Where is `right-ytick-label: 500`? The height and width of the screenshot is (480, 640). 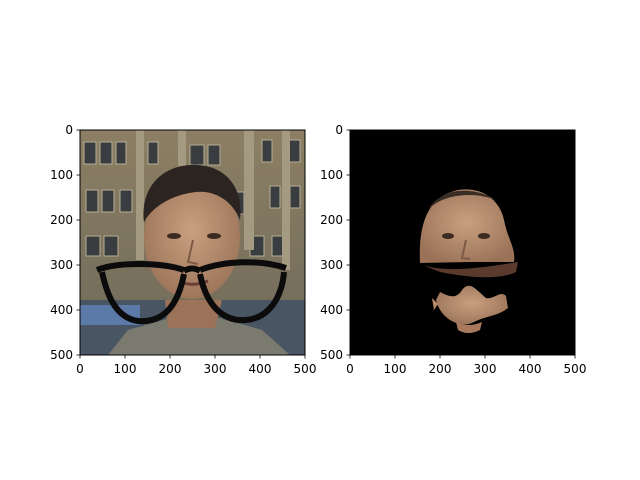 right-ytick-label: 500 is located at coordinates (331, 355).